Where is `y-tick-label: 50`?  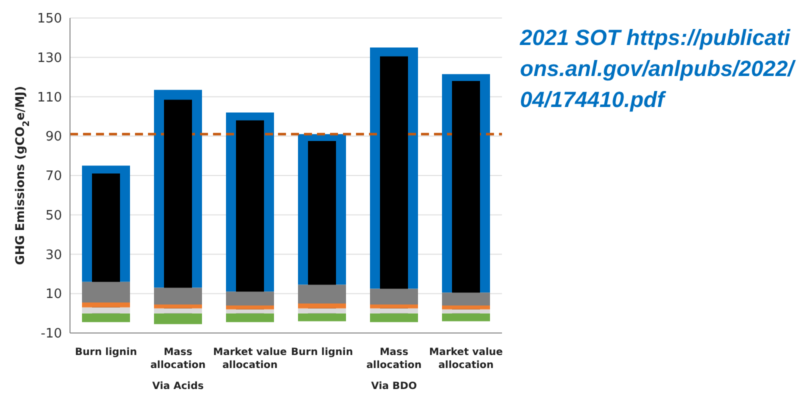
y-tick-label: 50 is located at coordinates (53, 216).